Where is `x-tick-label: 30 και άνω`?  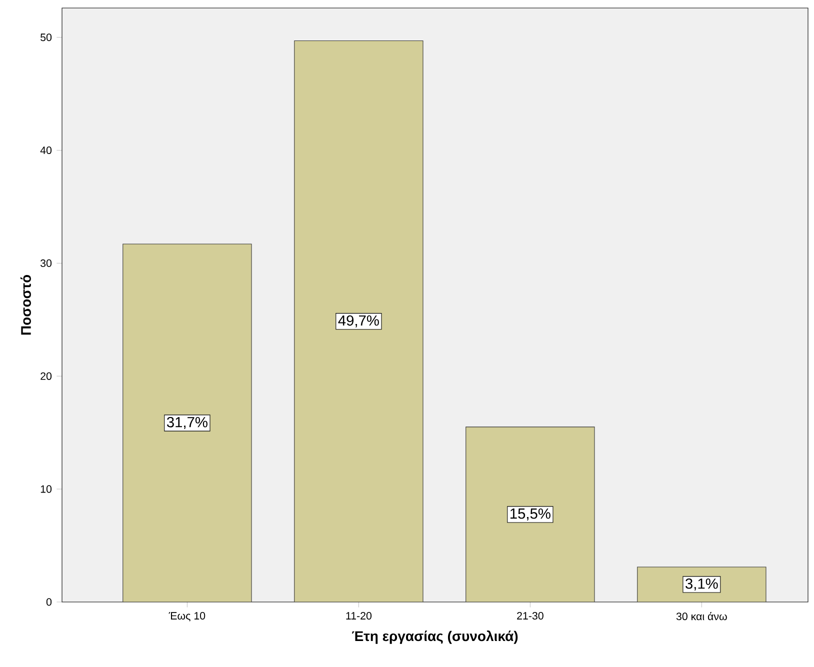 x-tick-label: 30 και άνω is located at coordinates (701, 616).